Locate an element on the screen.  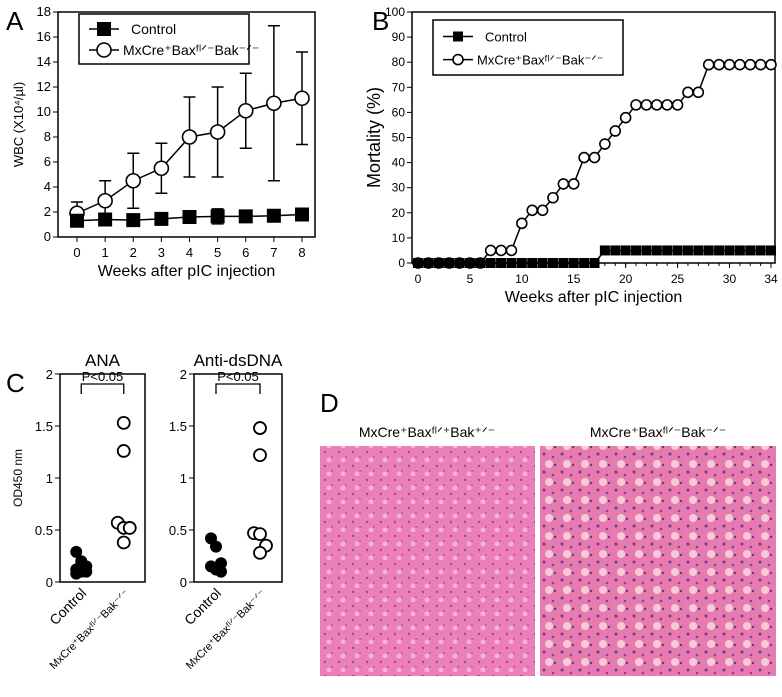
y-tick-label: 40 is located at coordinates (399, 163).